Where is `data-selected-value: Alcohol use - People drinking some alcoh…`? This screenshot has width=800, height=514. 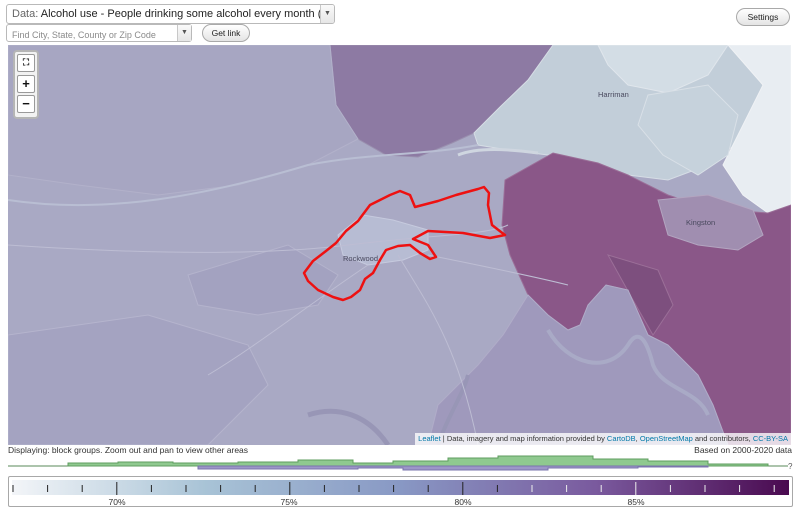 data-selected-value: Alcohol use - People drinking some alcoh… is located at coordinates (187, 14).